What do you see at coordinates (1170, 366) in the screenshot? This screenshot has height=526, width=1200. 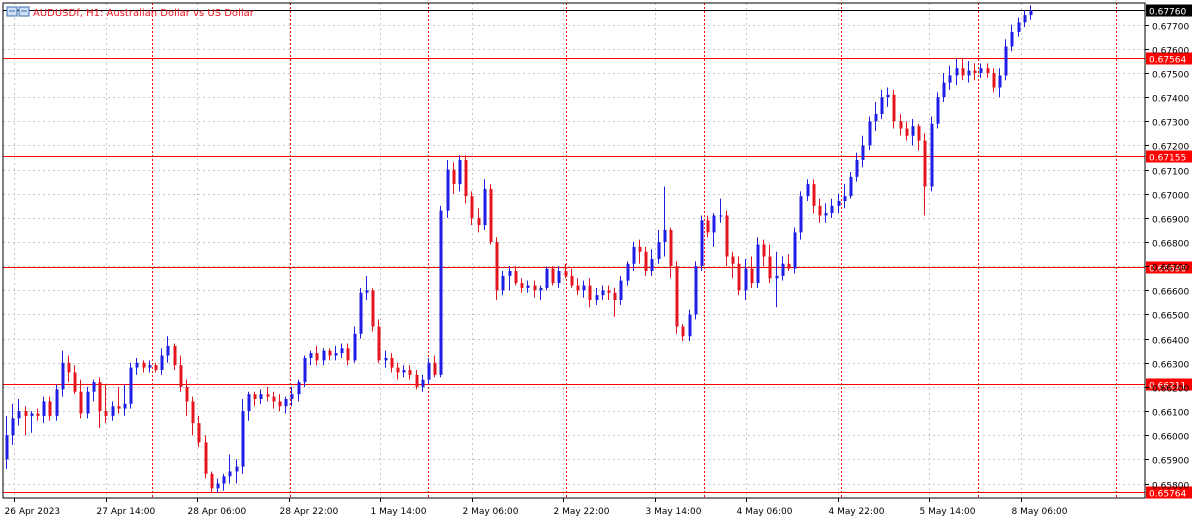 I see `y-tick-label: 0.66300` at bounding box center [1170, 366].